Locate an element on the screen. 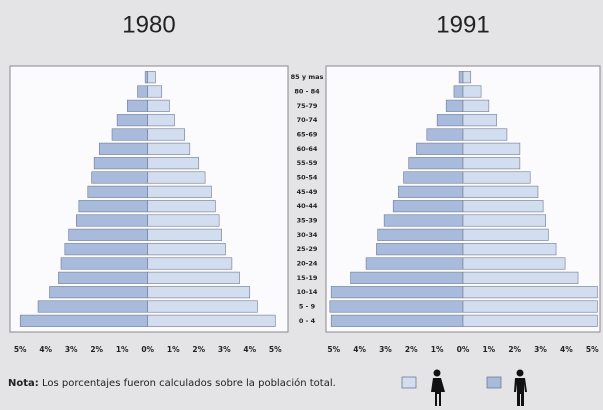  age-label: 10-14 is located at coordinates (307, 292).